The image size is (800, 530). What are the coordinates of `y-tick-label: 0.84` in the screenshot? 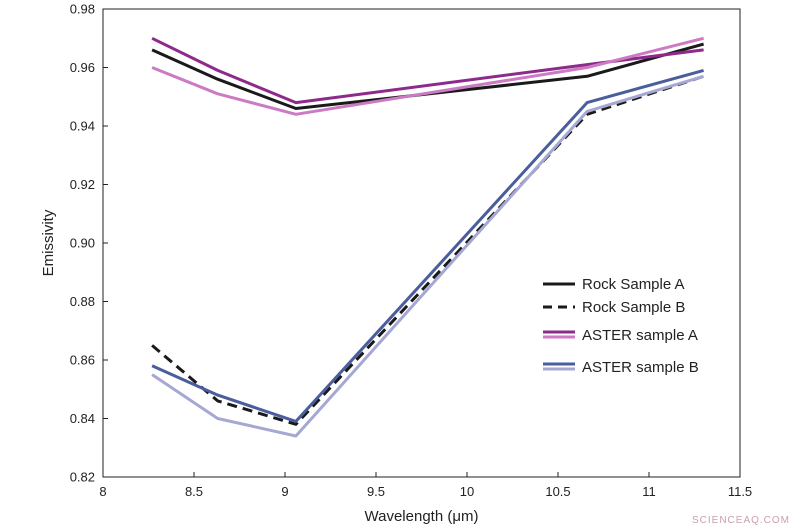 It's located at (82, 418).